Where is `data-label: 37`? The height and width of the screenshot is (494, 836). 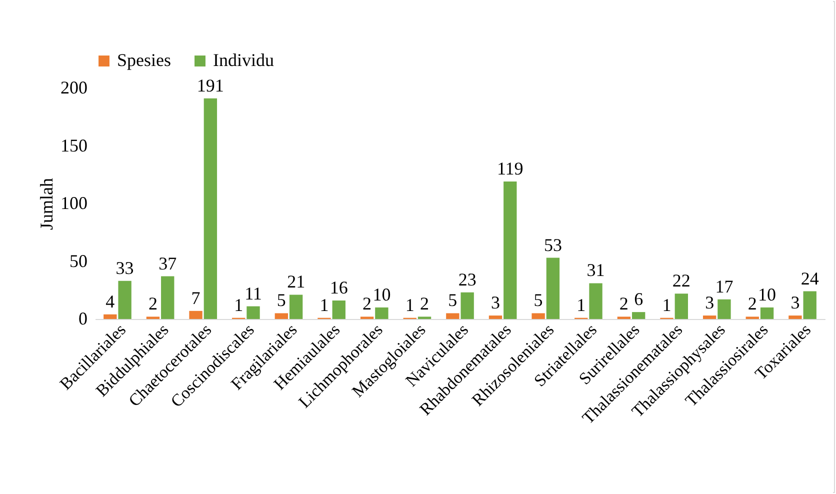
data-label: 37 is located at coordinates (167, 263).